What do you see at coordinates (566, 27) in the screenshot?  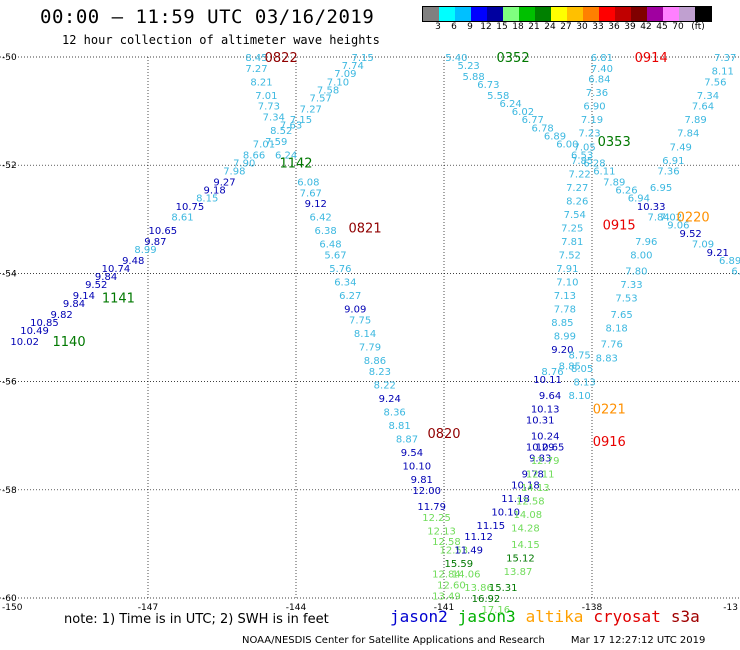 I see `colorbar-label: 27` at bounding box center [566, 27].